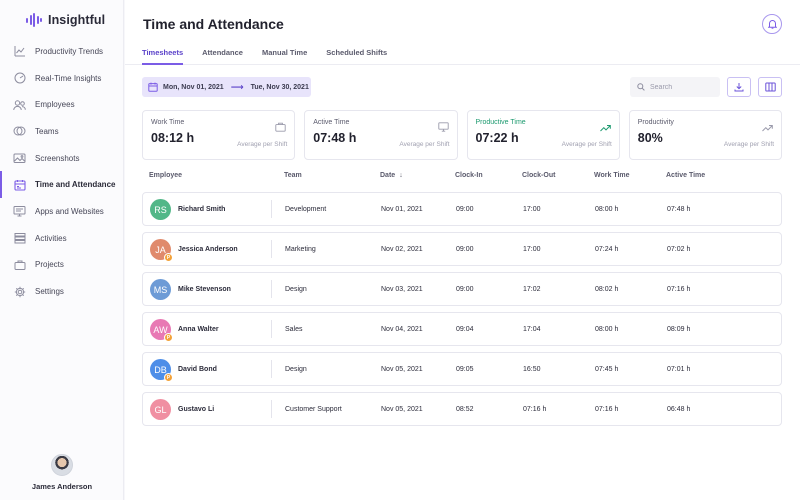 This screenshot has width=800, height=500. Describe the element at coordinates (19, 291) in the screenshot. I see `gear-icon` at that location.